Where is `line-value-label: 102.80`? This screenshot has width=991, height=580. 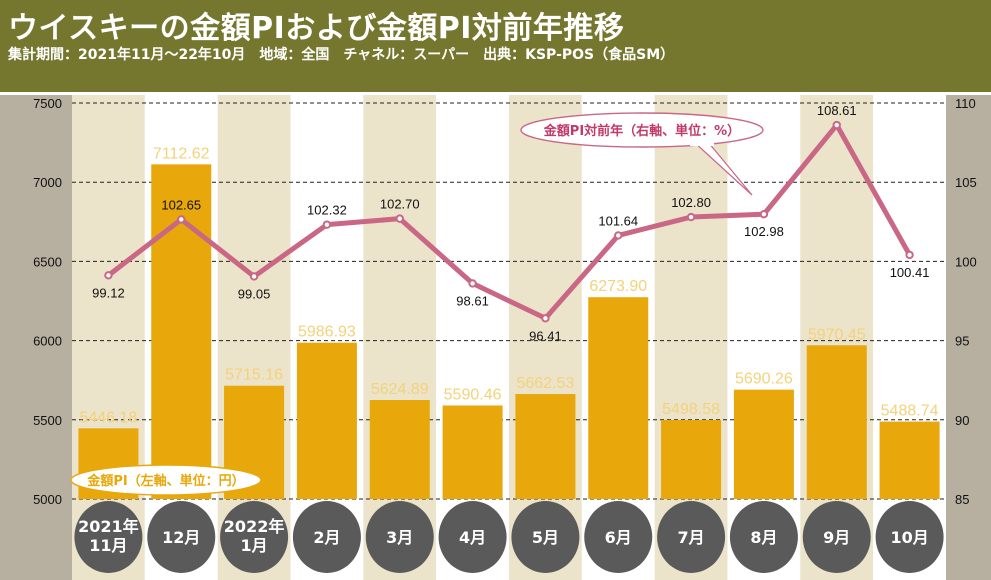
line-value-label: 102.80 is located at coordinates (691, 202).